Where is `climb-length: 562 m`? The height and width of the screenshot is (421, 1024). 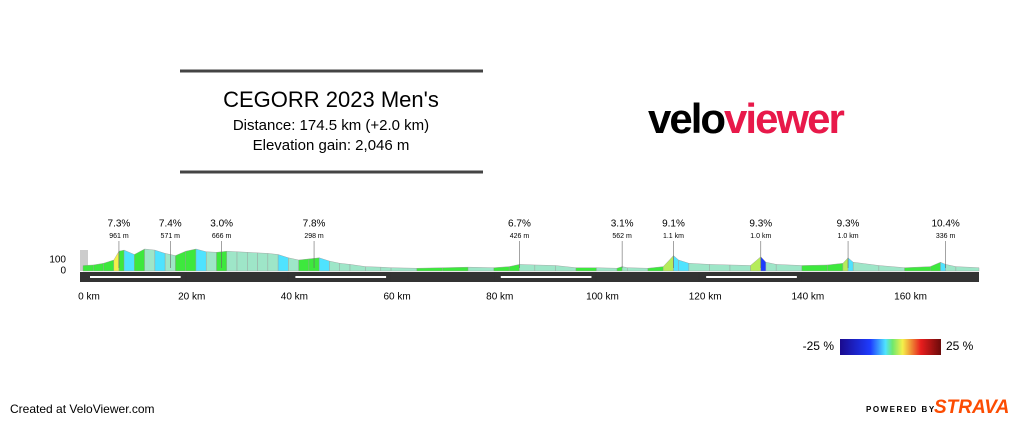 climb-length: 562 m is located at coordinates (622, 236).